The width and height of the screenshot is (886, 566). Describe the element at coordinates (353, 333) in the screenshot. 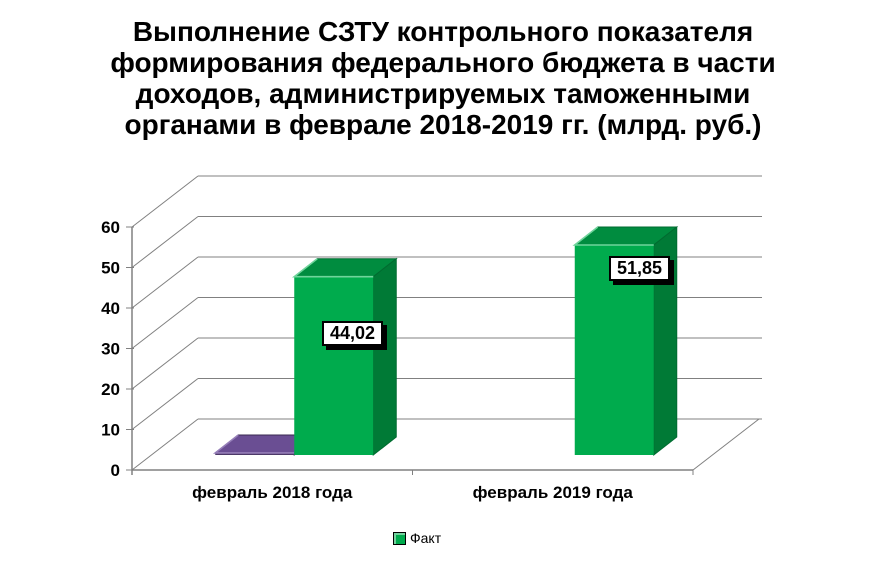

I see `data-label-2018: 44,02` at that location.